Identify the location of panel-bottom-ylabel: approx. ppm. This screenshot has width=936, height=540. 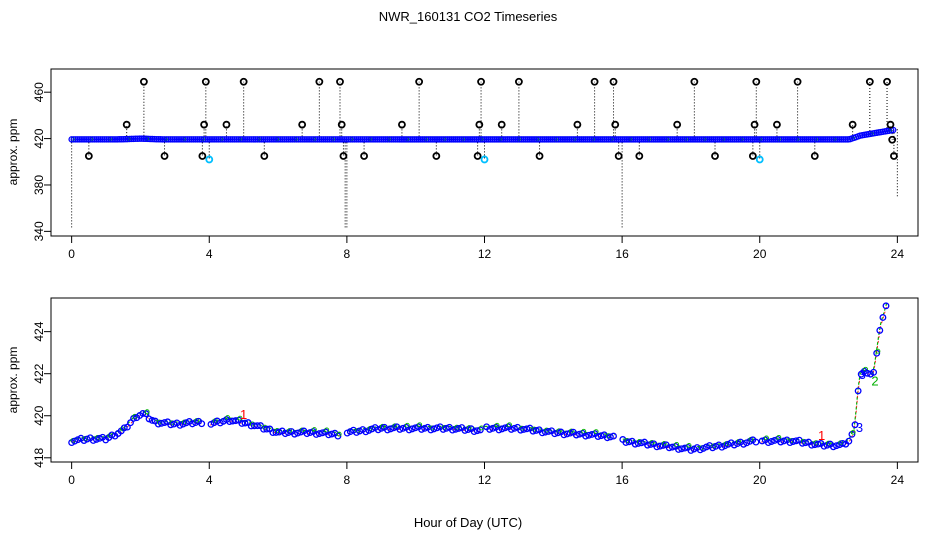
(13, 380).